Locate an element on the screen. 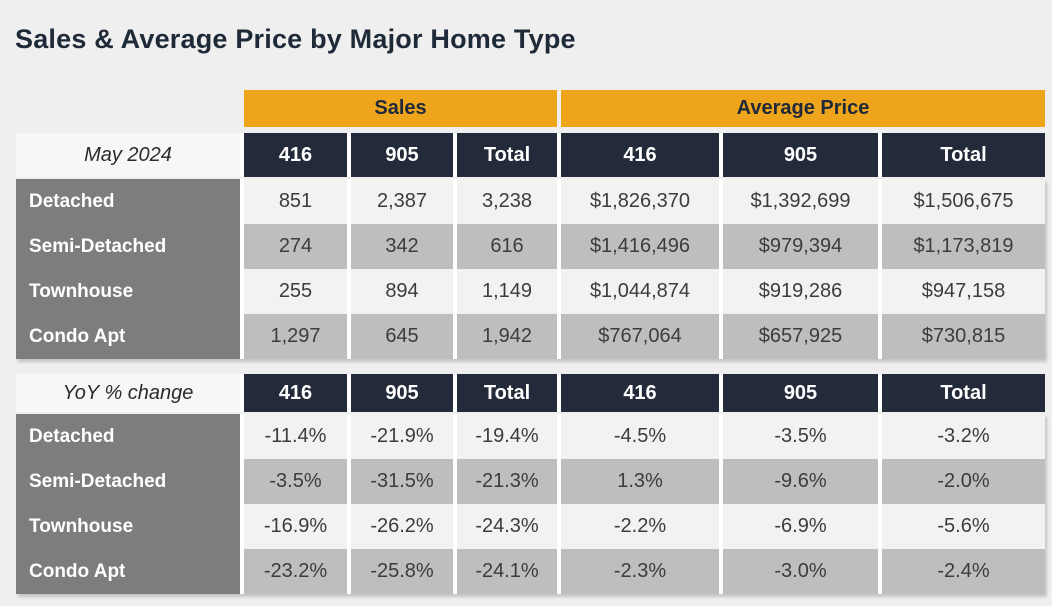  section-gap is located at coordinates (530, 366).